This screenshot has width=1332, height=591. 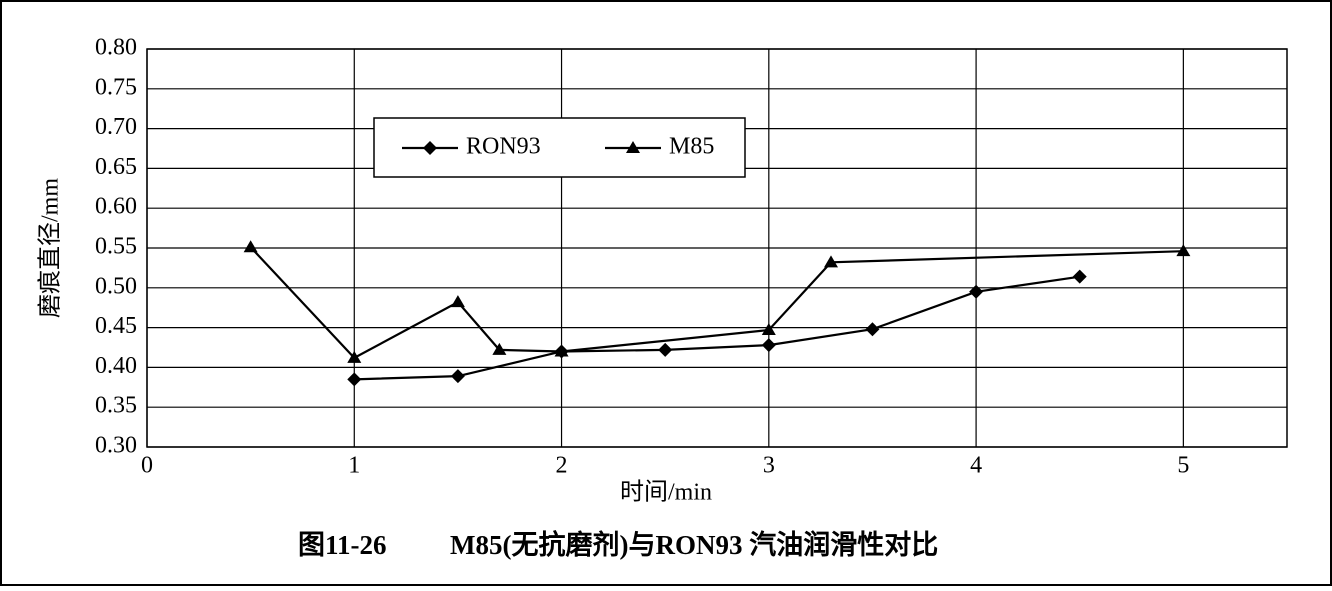 I want to click on x-tick-label: 2, so click(x=562, y=466).